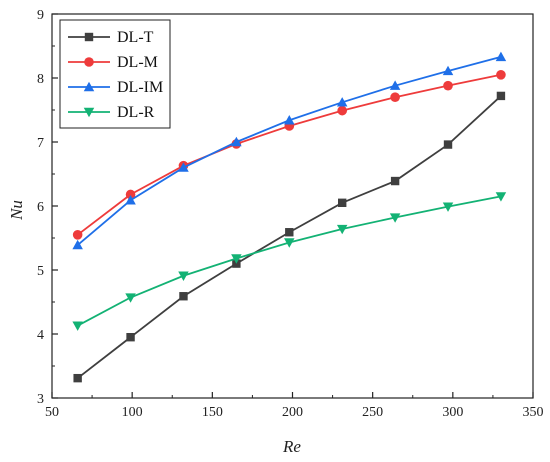  What do you see at coordinates (89, 86) in the screenshot?
I see `legend-marker-dl-im` at bounding box center [89, 86].